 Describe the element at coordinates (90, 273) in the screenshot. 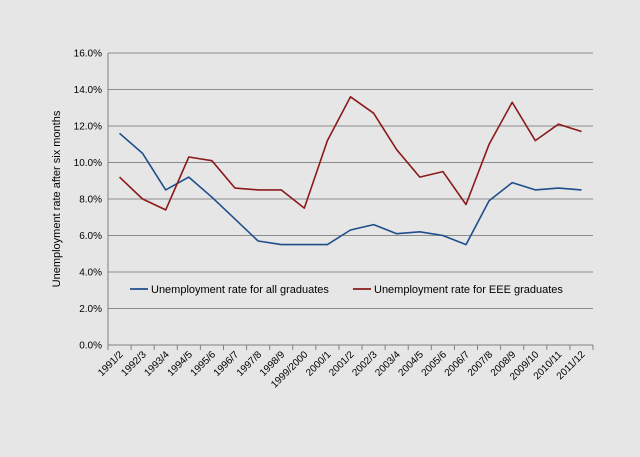

I see `y-tick-label: 4.0%` at that location.